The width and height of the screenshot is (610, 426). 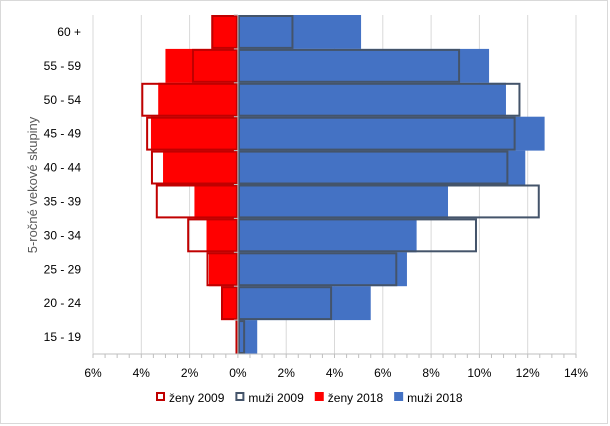 What do you see at coordinates (63, 303) in the screenshot?
I see `y-tick-label: 20 - 24` at bounding box center [63, 303].